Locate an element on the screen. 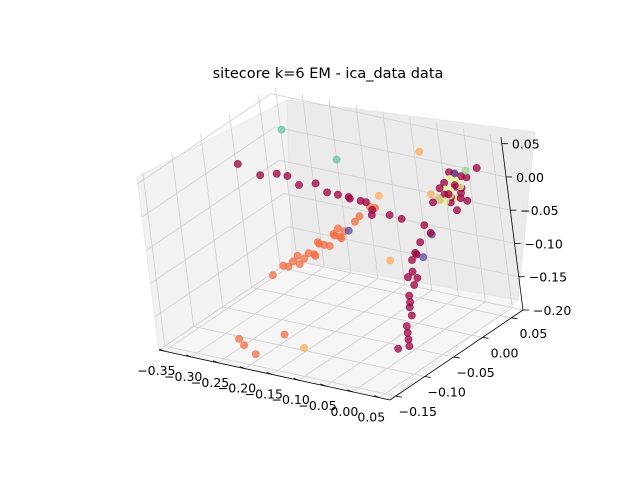 The height and width of the screenshot is (480, 640). x-tick-label: 0.05 is located at coordinates (371, 417).